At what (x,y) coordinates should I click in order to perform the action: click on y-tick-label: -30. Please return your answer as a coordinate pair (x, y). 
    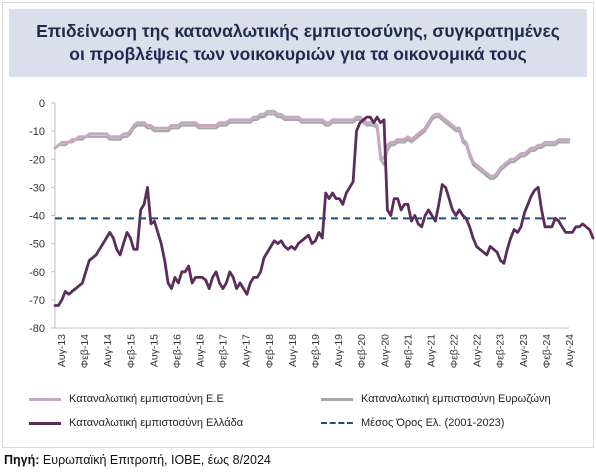
    Looking at the image, I should click on (37, 188).